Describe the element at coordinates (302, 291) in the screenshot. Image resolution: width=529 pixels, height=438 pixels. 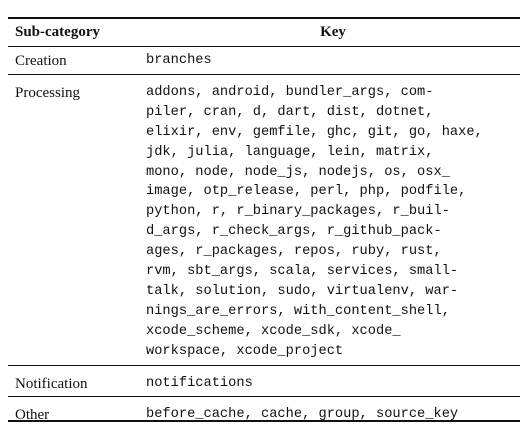
I see `key-line: talk, solution, sudo, virtualenv, war-` at that location.